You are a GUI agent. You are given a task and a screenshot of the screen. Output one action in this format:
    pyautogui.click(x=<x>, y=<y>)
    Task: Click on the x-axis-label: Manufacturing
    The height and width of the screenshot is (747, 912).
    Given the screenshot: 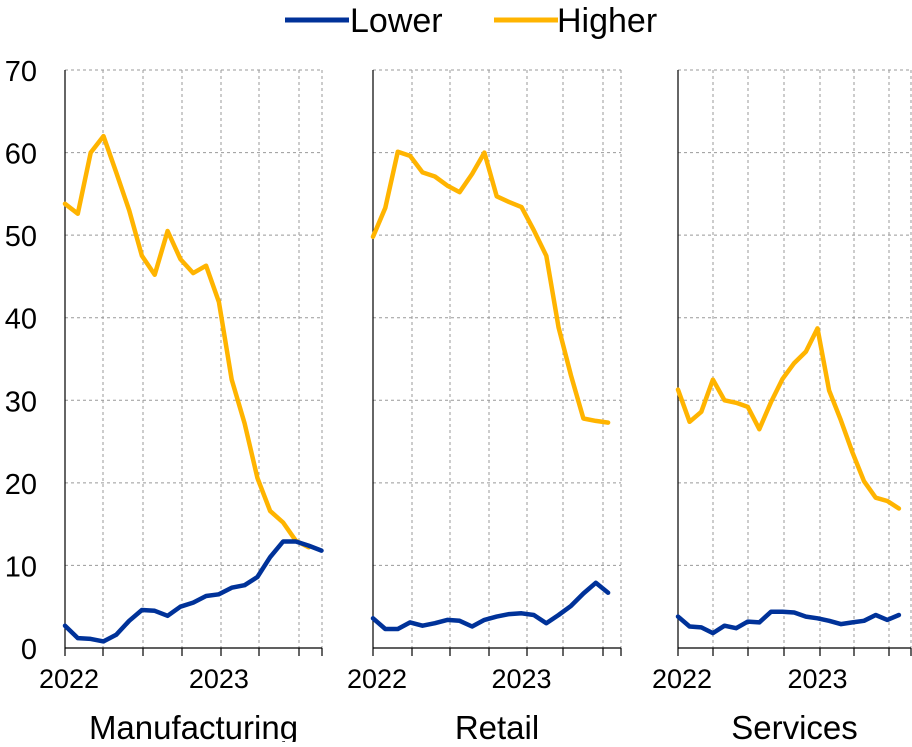 What is the action you would take?
    pyautogui.click(x=193, y=725)
    